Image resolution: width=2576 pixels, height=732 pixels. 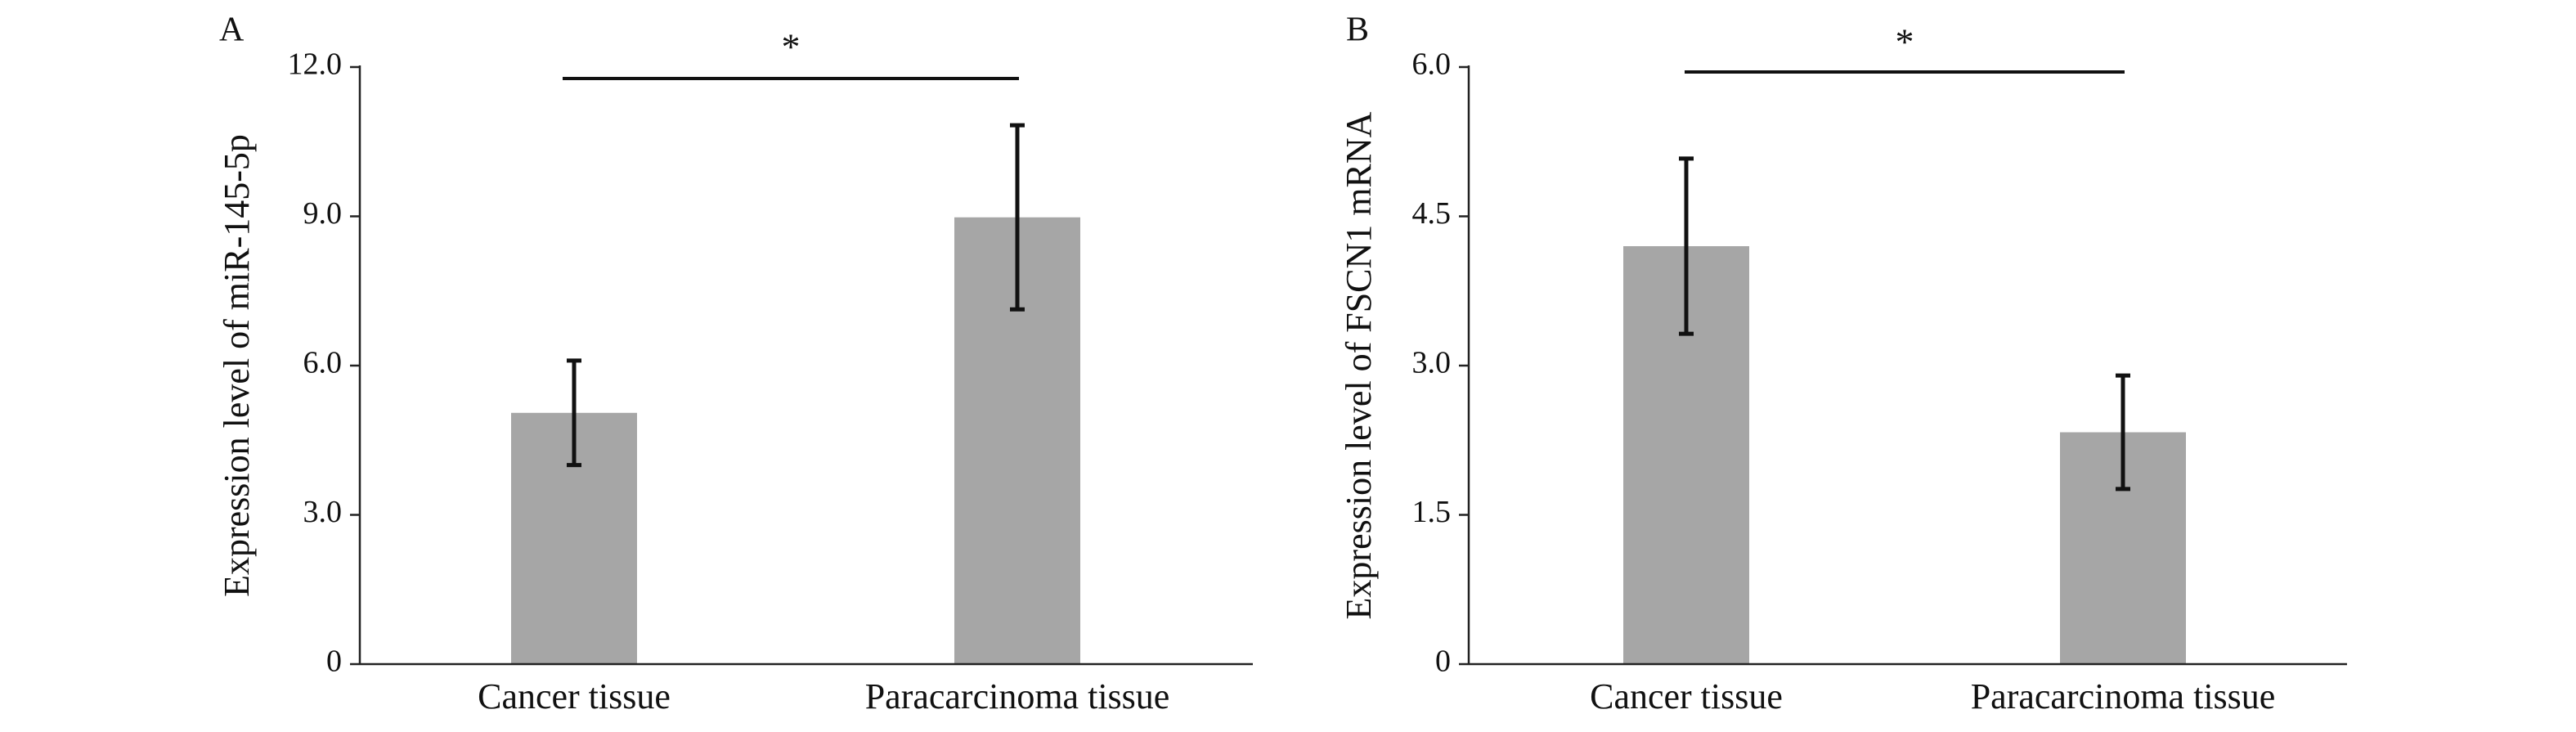 I want to click on y-tick-label: 1.5, so click(x=1432, y=512).